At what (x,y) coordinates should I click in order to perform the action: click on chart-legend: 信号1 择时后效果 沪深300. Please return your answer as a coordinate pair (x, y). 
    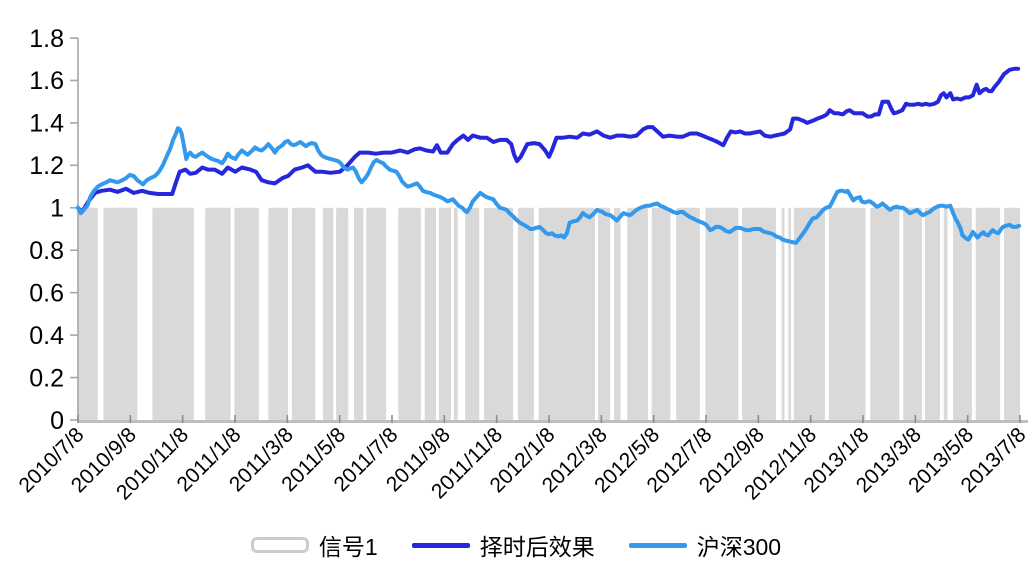
    Looking at the image, I should click on (516, 545).